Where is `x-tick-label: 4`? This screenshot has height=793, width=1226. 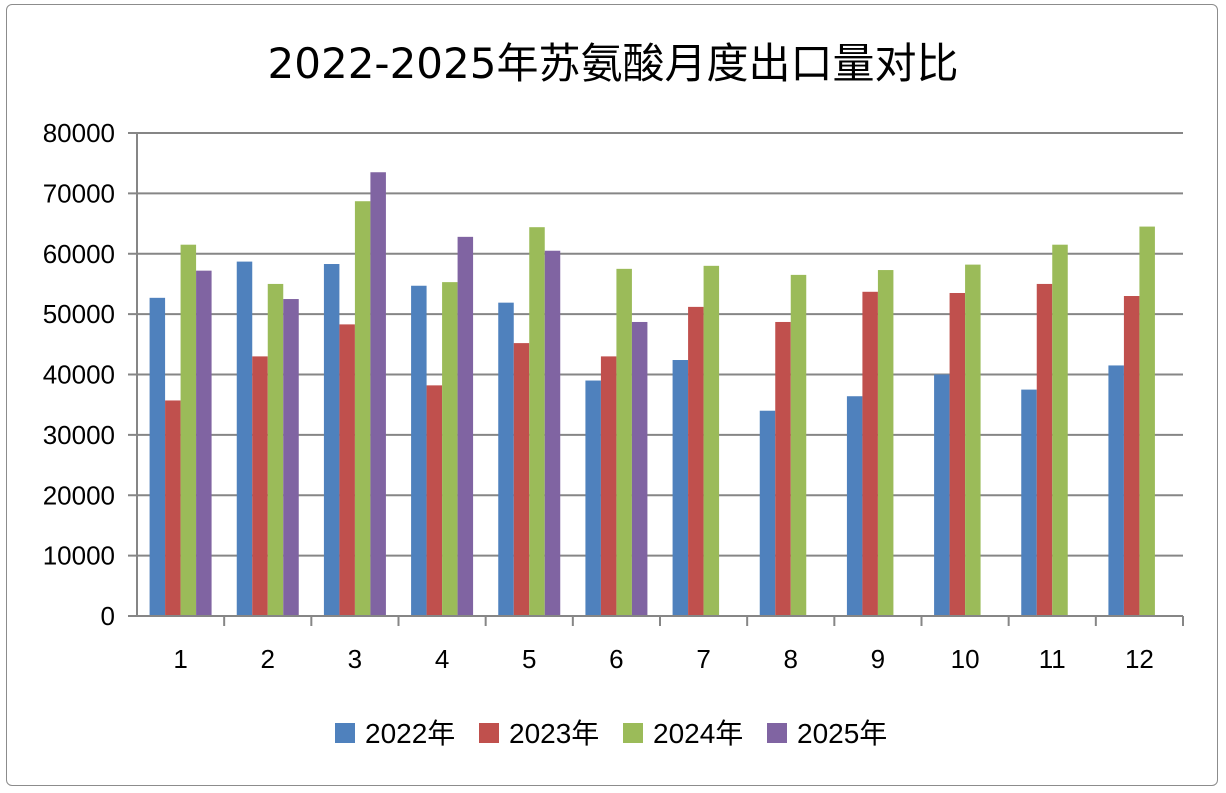
x-tick-label: 4 is located at coordinates (442, 659).